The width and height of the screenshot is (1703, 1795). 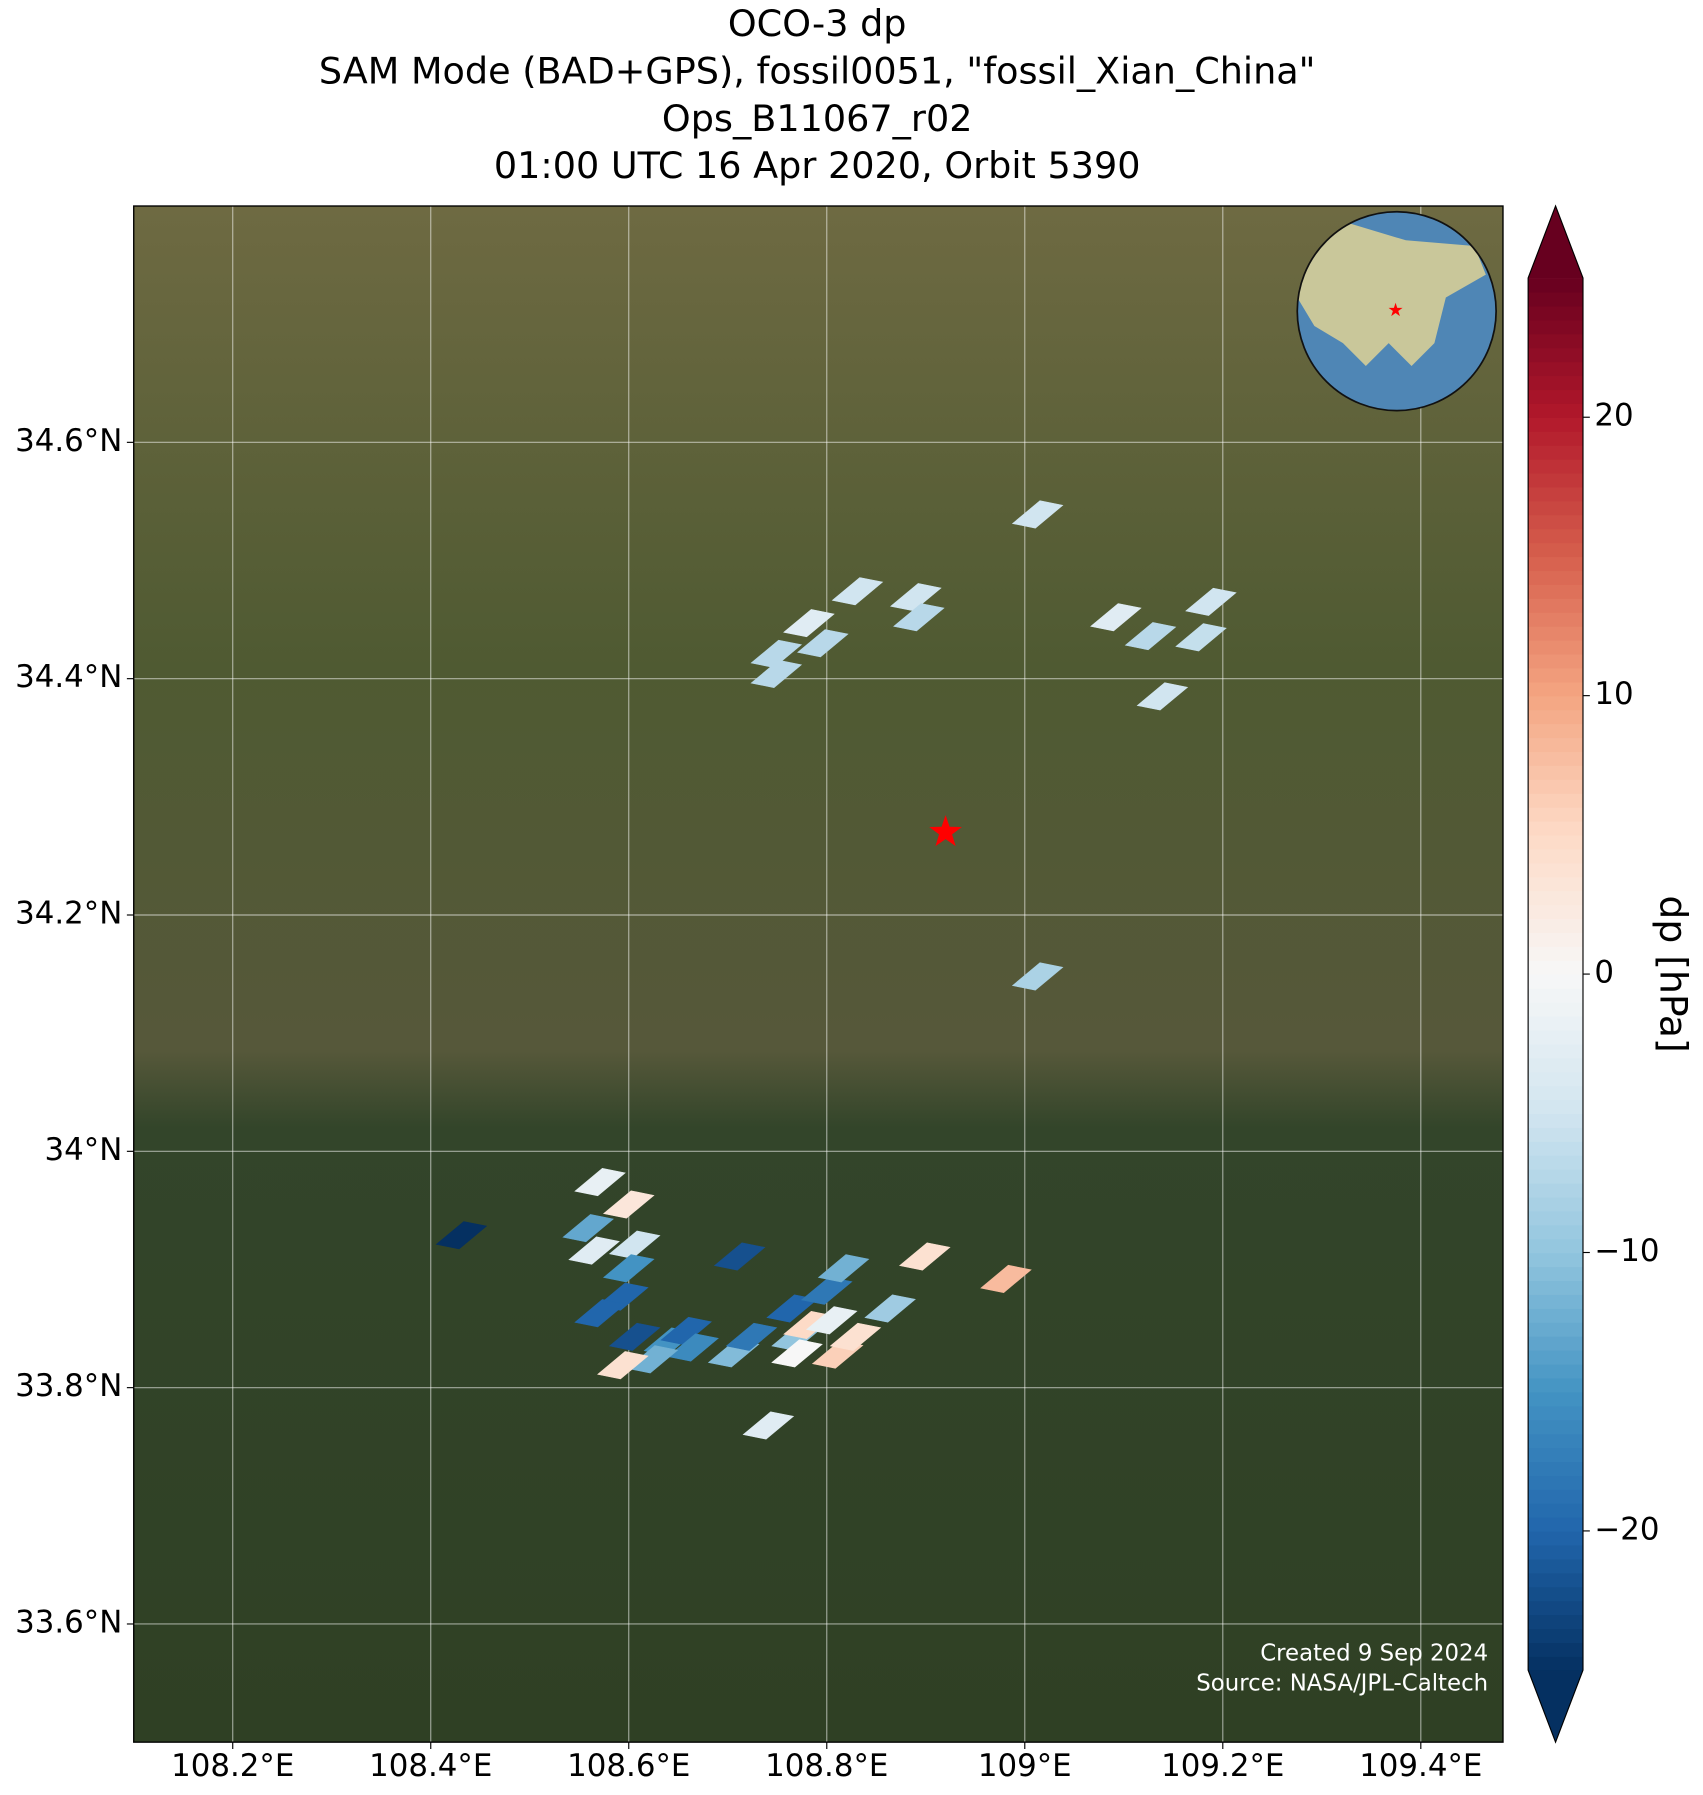 I want to click on note: Created 9 Sep 2024, so click(x=1374, y=1654).